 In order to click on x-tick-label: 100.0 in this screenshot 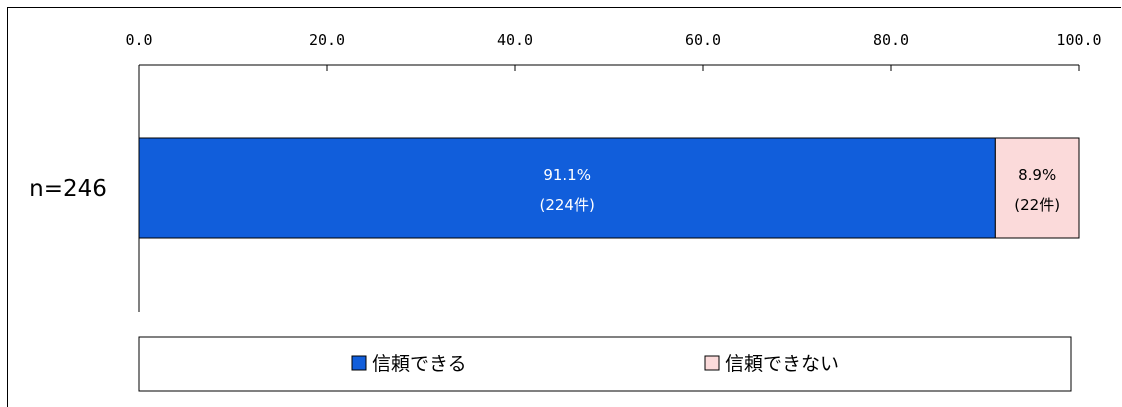, I will do `click(1078, 40)`.